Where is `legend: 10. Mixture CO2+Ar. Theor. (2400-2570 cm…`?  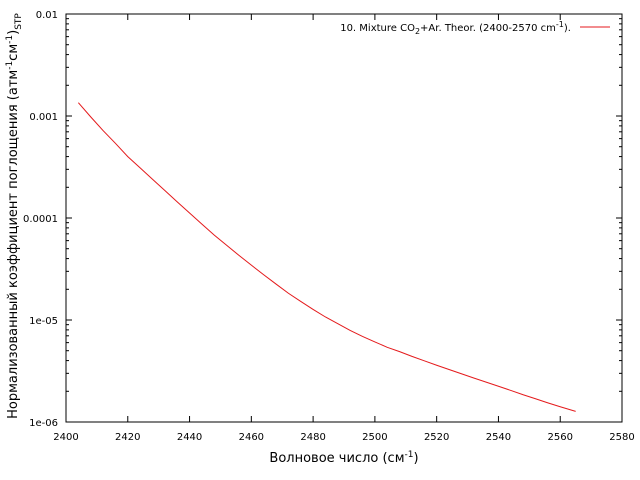
legend: 10. Mixture CO2+Ar. Theor. (2400-2570 cm… is located at coordinates (475, 28).